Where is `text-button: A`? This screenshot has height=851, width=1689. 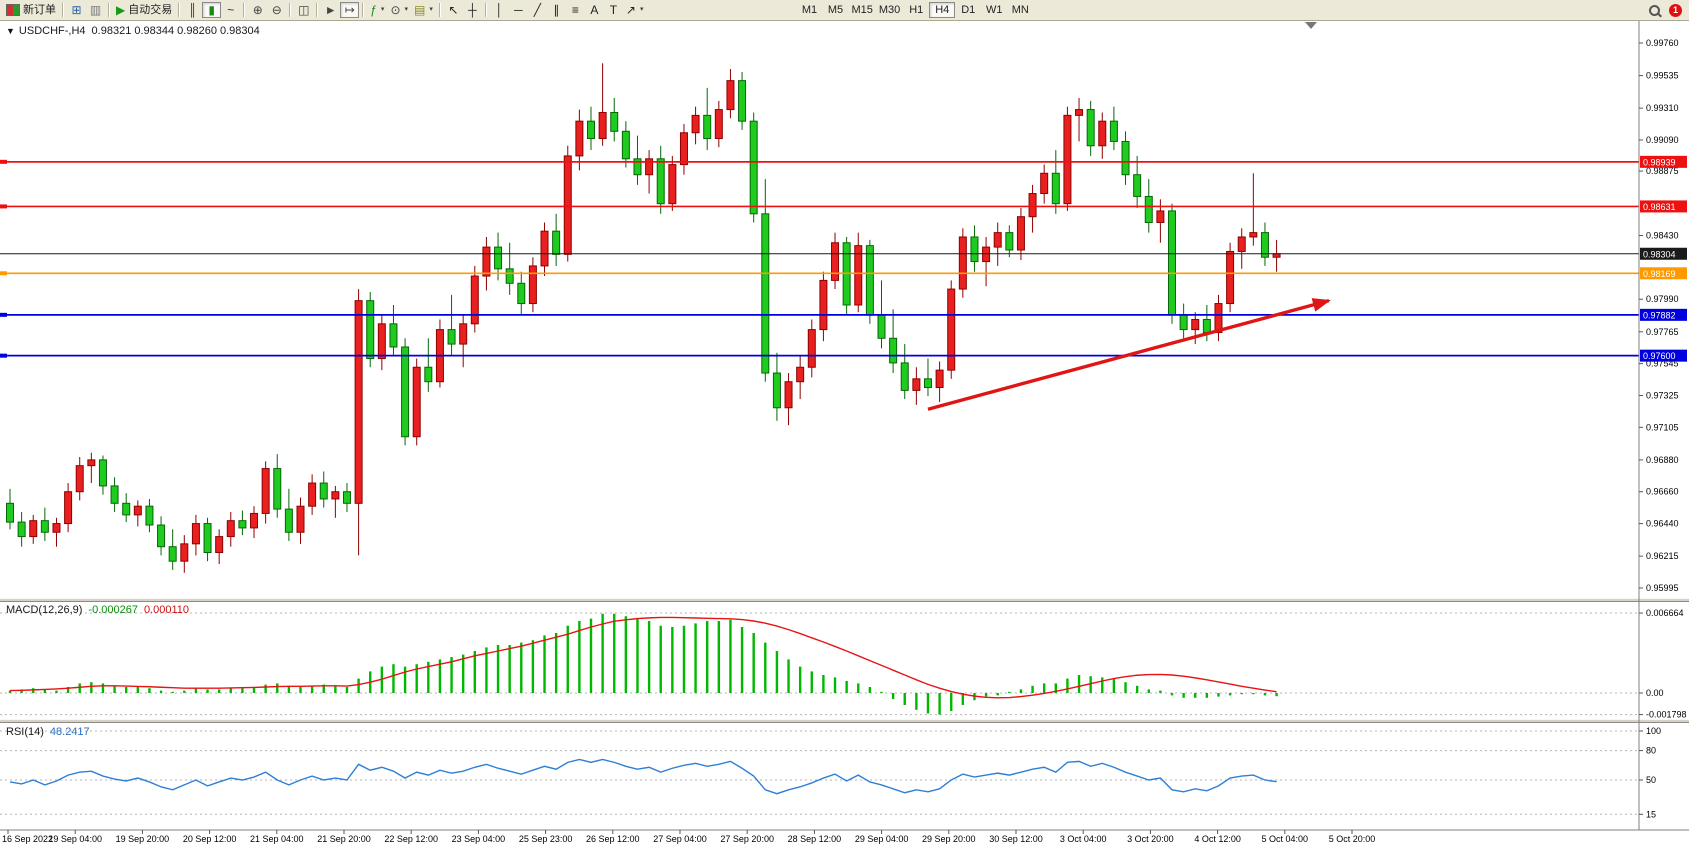 text-button: A is located at coordinates (594, 10).